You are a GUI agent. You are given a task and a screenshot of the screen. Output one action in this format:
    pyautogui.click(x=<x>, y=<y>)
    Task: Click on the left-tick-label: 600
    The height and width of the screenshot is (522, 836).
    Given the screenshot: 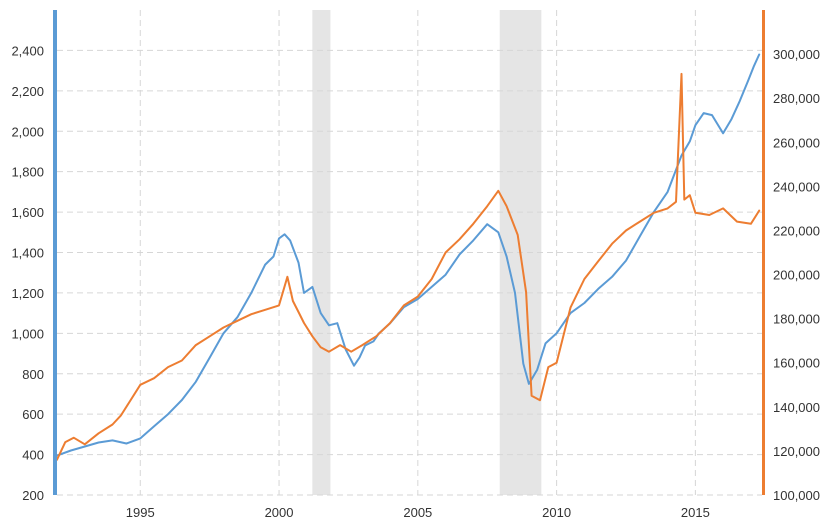 What is the action you would take?
    pyautogui.click(x=33, y=414)
    